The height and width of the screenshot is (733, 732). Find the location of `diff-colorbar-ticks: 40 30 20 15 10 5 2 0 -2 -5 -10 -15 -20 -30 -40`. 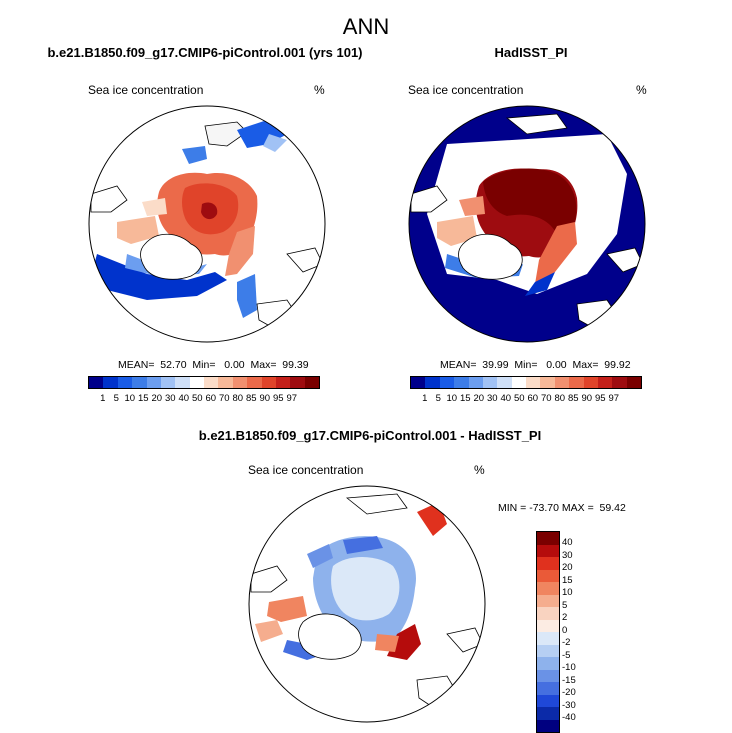

diff-colorbar-ticks: 40 30 20 15 10 5 2 0 -2 -5 -10 -15 -20 -30 -40 is located at coordinates (569, 631).